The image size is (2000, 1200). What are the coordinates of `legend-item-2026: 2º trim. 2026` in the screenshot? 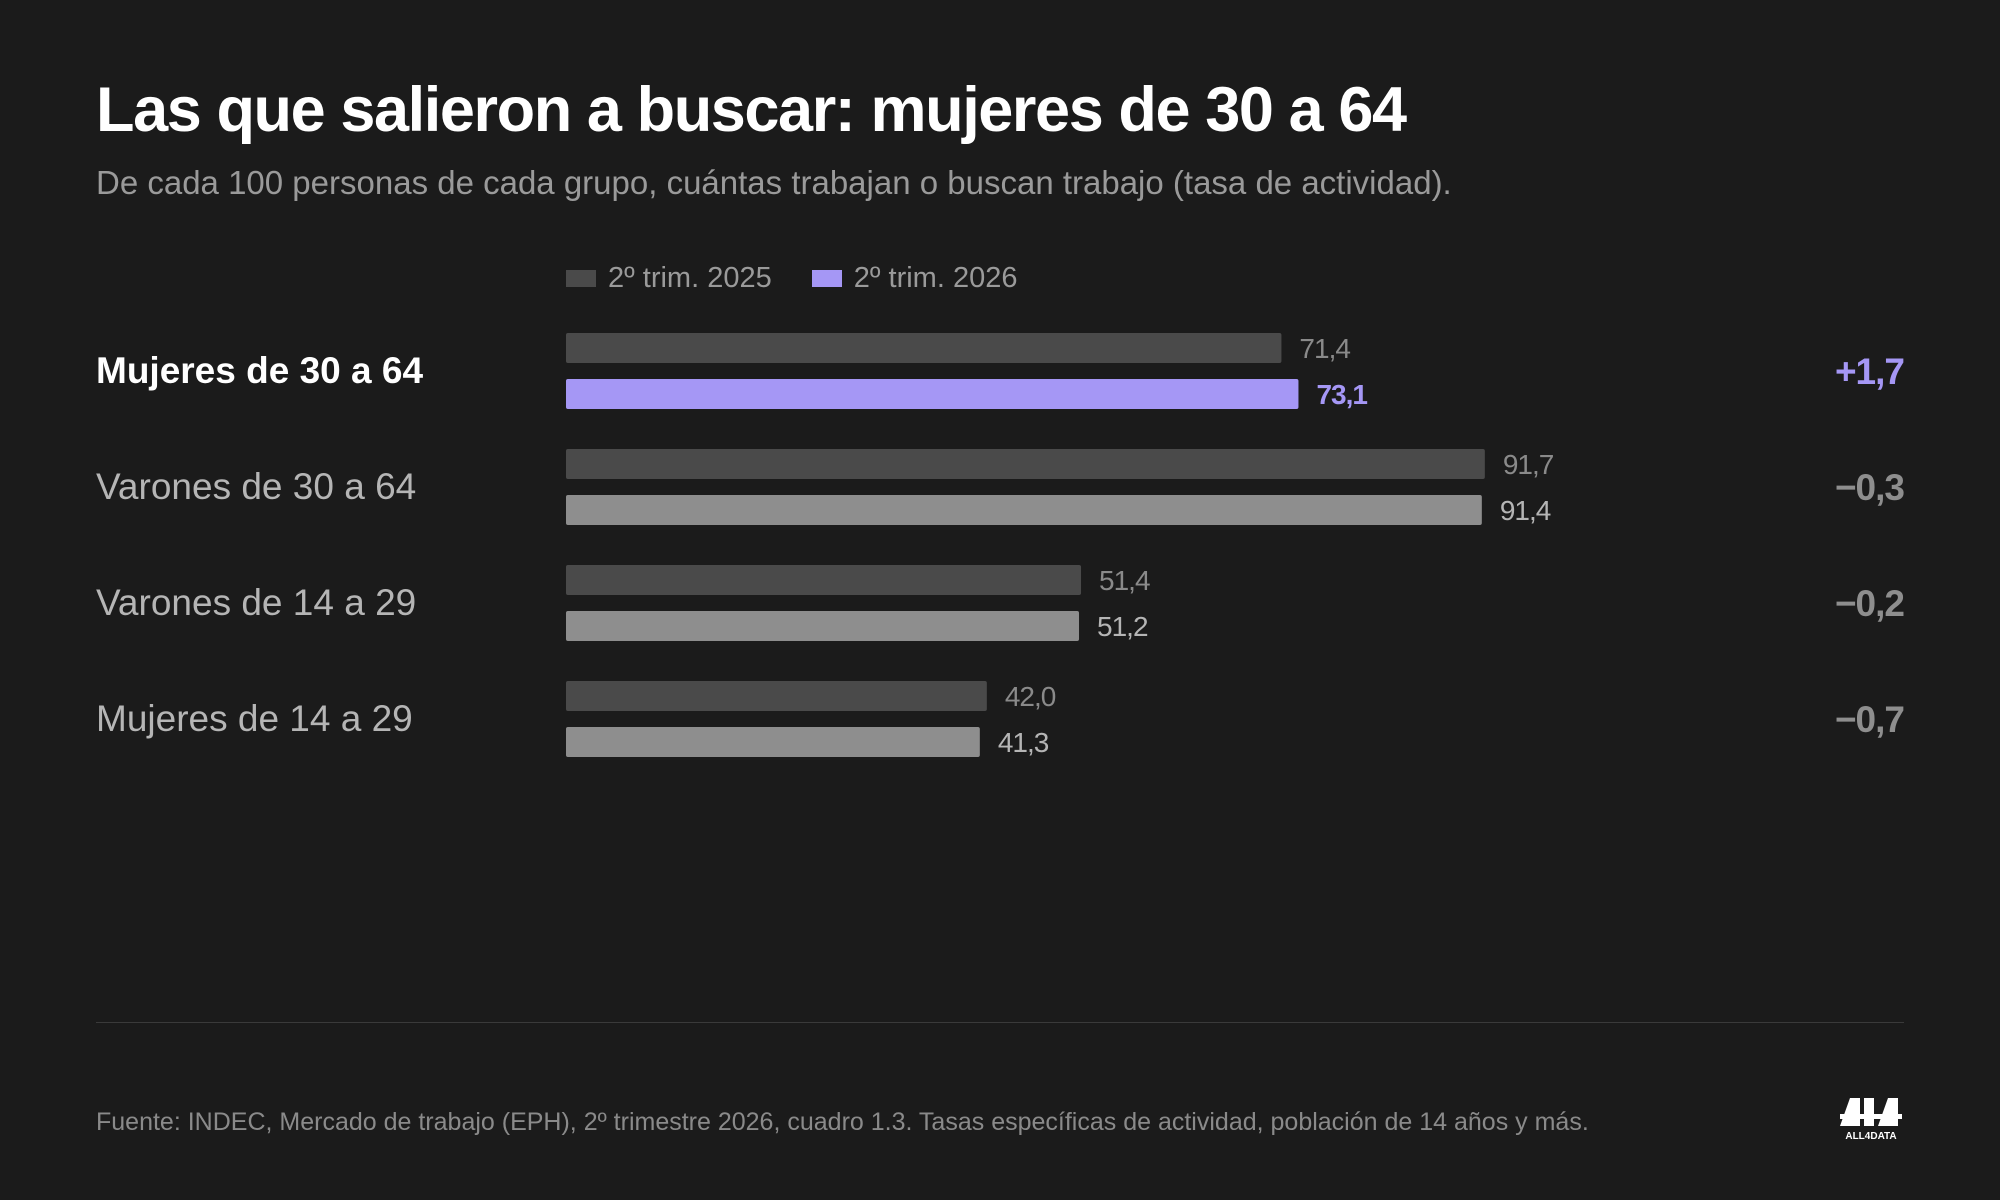 It's located at (914, 278).